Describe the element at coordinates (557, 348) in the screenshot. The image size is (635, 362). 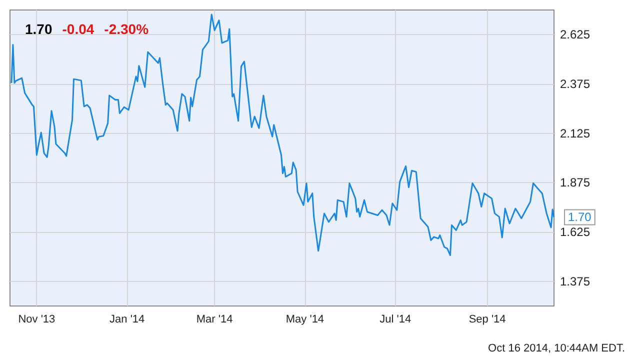
I see `text: Oct 16 2014, 10:44AM EDT.` at that location.